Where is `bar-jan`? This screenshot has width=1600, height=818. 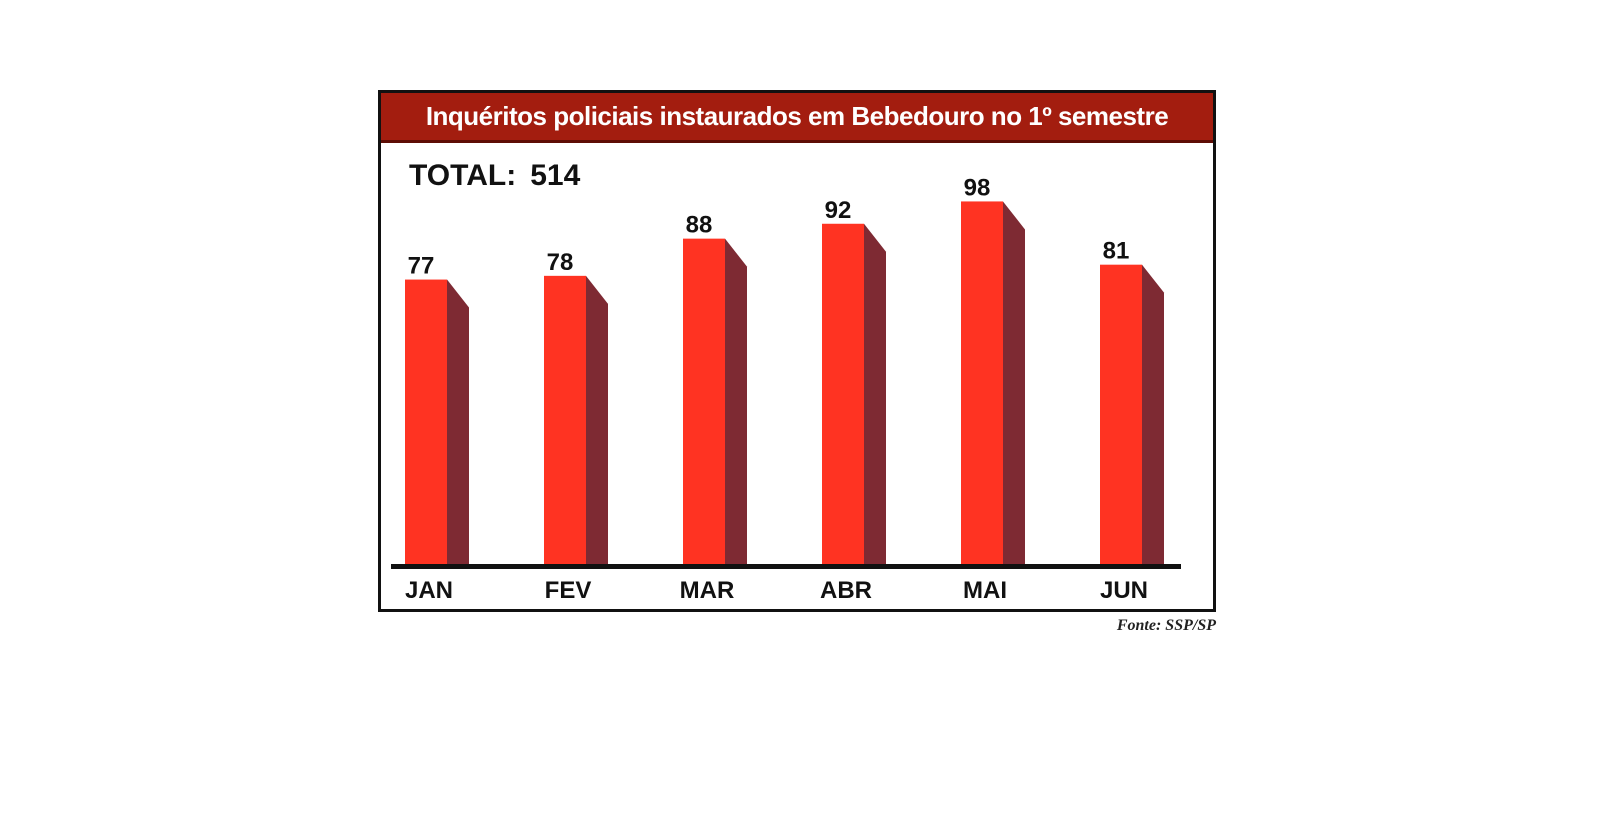 bar-jan is located at coordinates (426, 422).